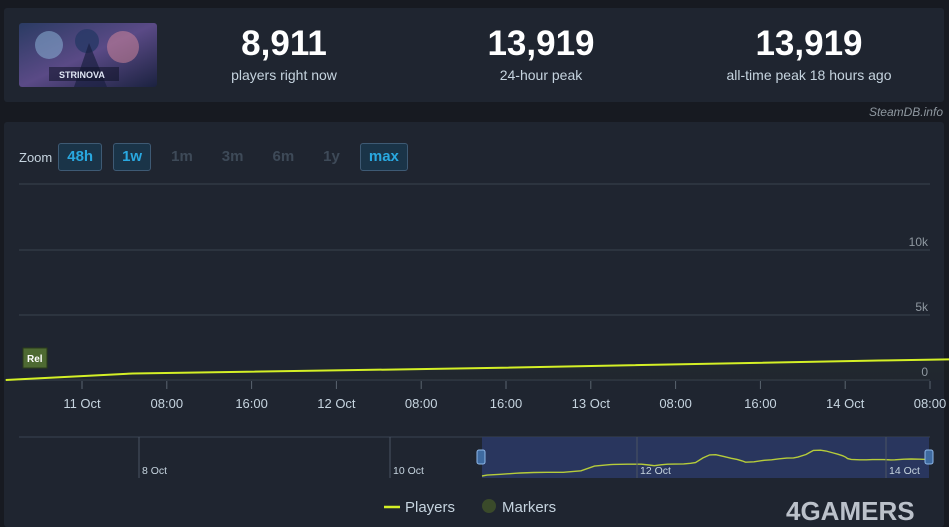 This screenshot has width=949, height=527. What do you see at coordinates (481, 457) in the screenshot?
I see `navigator-left-handle` at bounding box center [481, 457].